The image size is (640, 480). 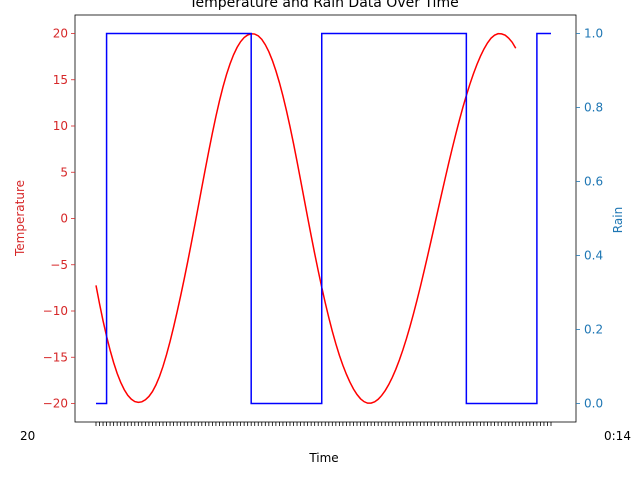 I want to click on left-y-tick-label: −10, so click(x=55, y=311).